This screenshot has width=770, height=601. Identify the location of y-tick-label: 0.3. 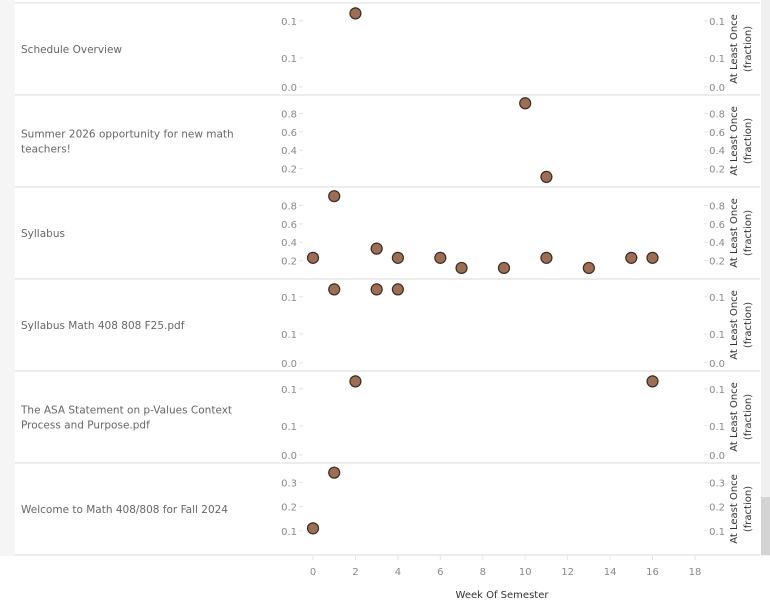
(289, 483).